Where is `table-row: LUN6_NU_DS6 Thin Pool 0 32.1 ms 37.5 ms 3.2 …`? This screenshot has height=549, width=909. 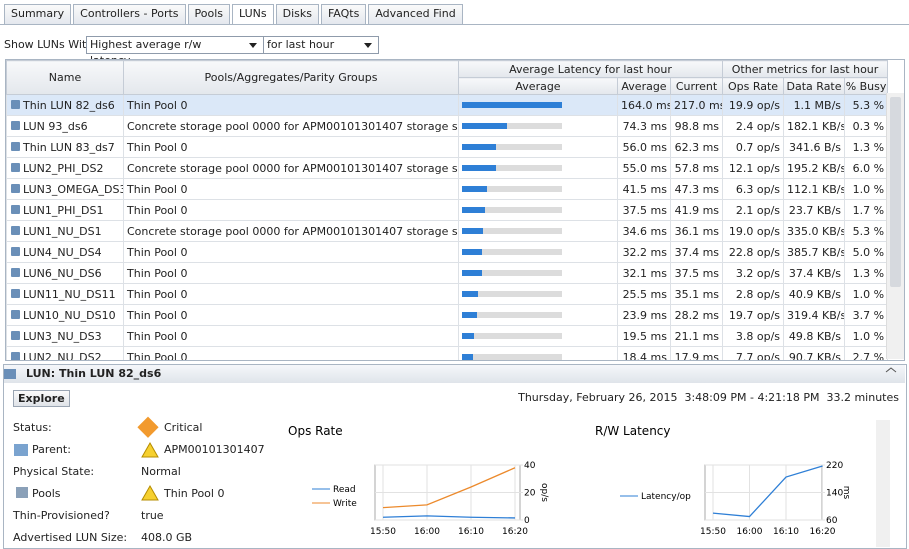 table-row: LUN6_NU_DS6 Thin Pool 0 32.1 ms 37.5 ms 3.2 … is located at coordinates (447, 273).